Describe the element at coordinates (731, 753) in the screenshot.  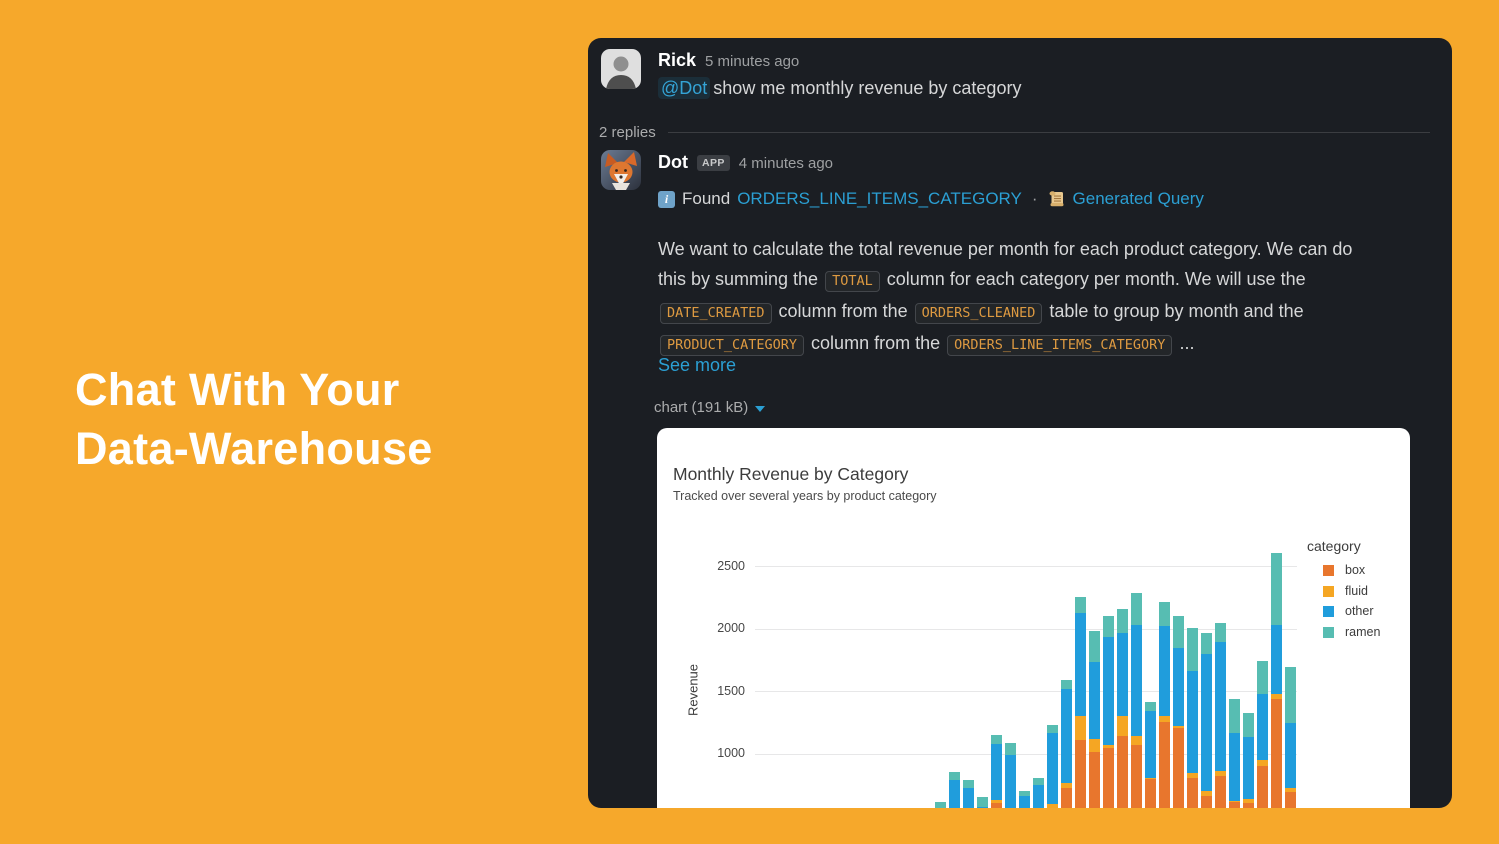
I see `y-tick-label: 1000` at that location.